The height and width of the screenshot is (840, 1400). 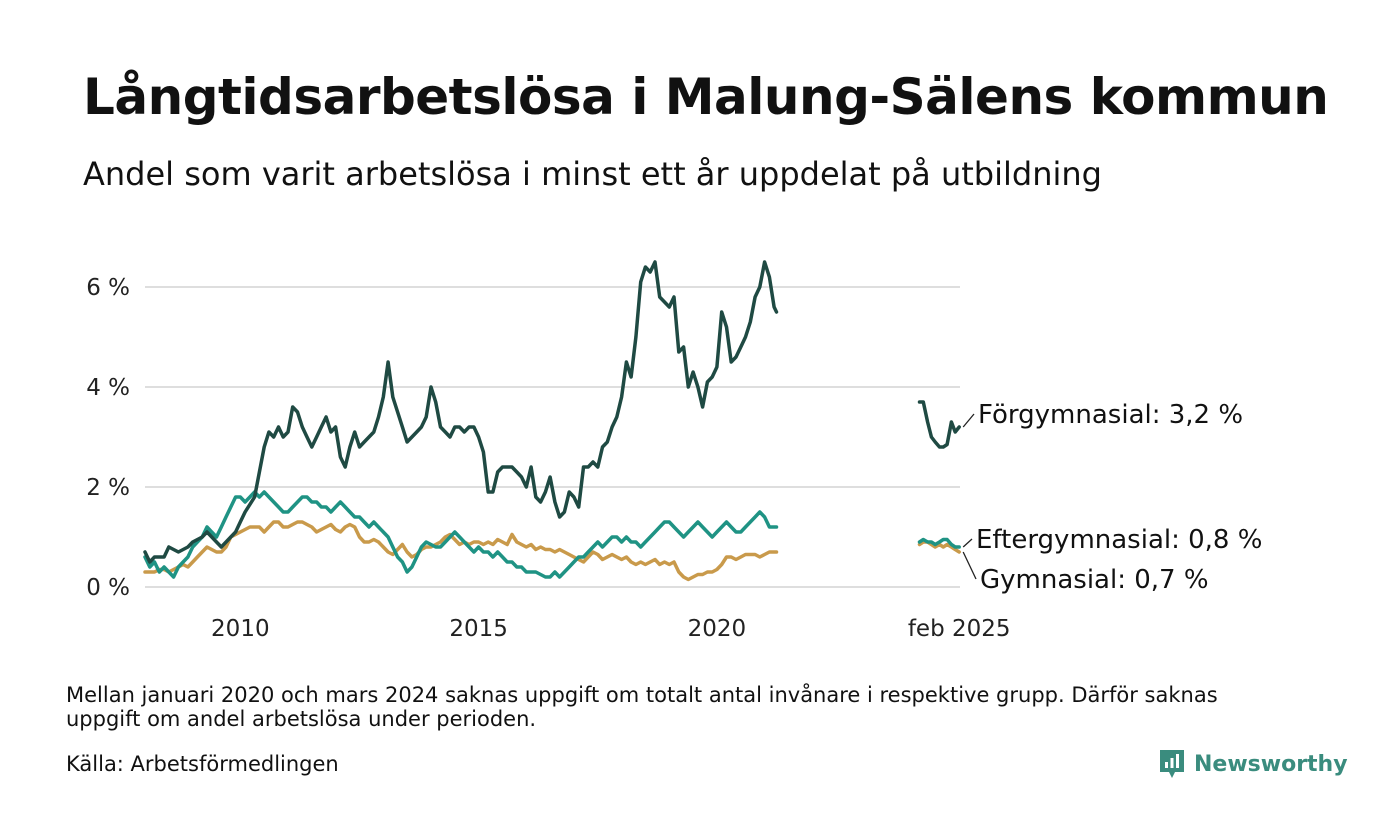 I want to click on series-end-label: Eftergymnasial: 0,8 %, so click(x=1119, y=540).